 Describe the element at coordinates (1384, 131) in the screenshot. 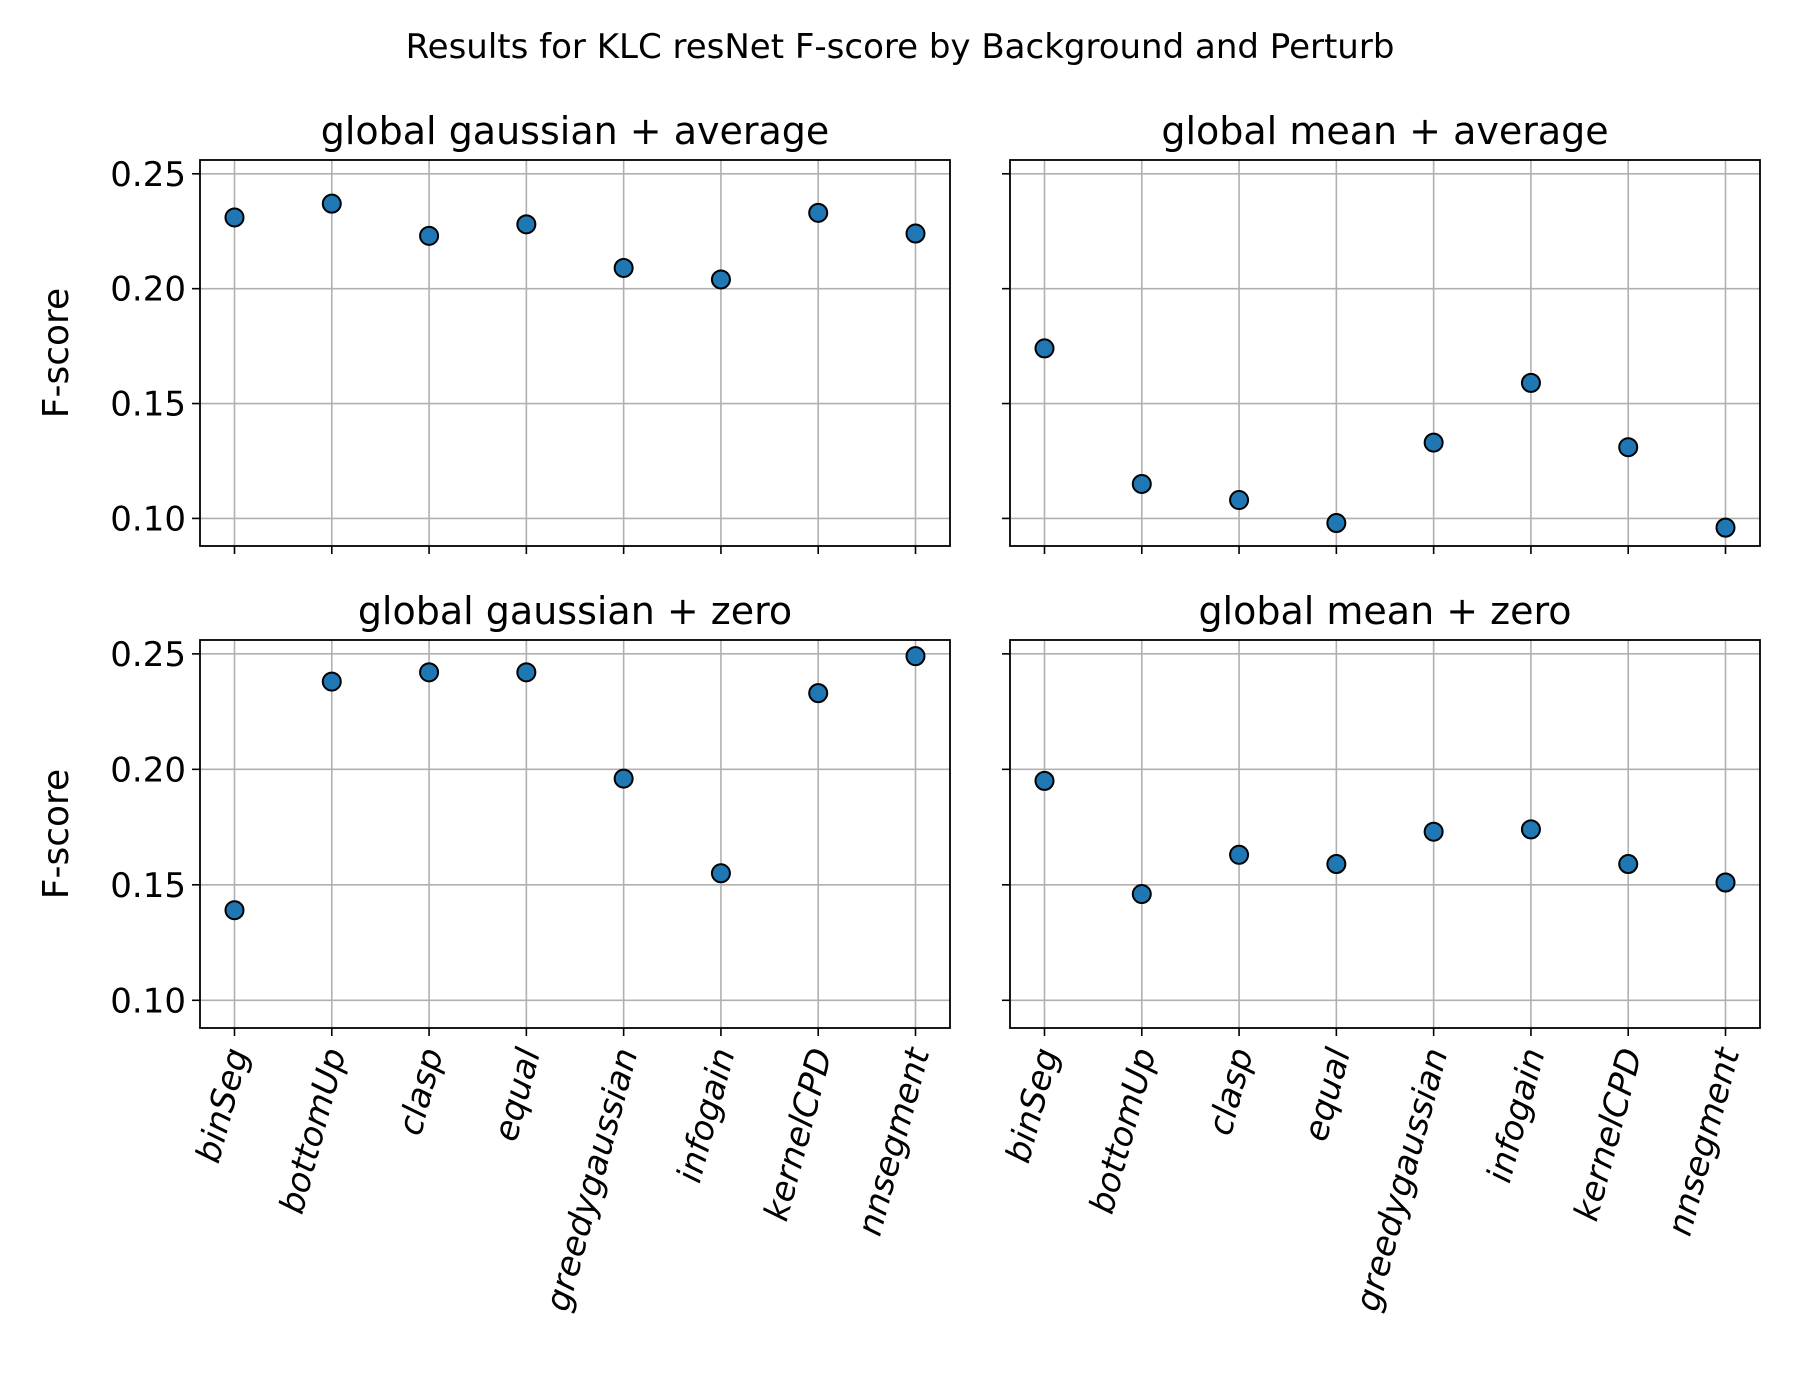

I see `subplot-title: global mean + average` at that location.